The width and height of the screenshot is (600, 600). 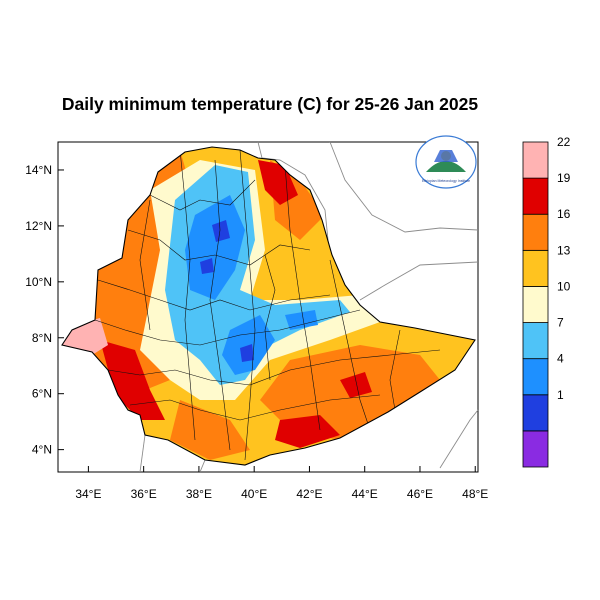 I want to click on field-16-19-south, so click(x=210, y=430).